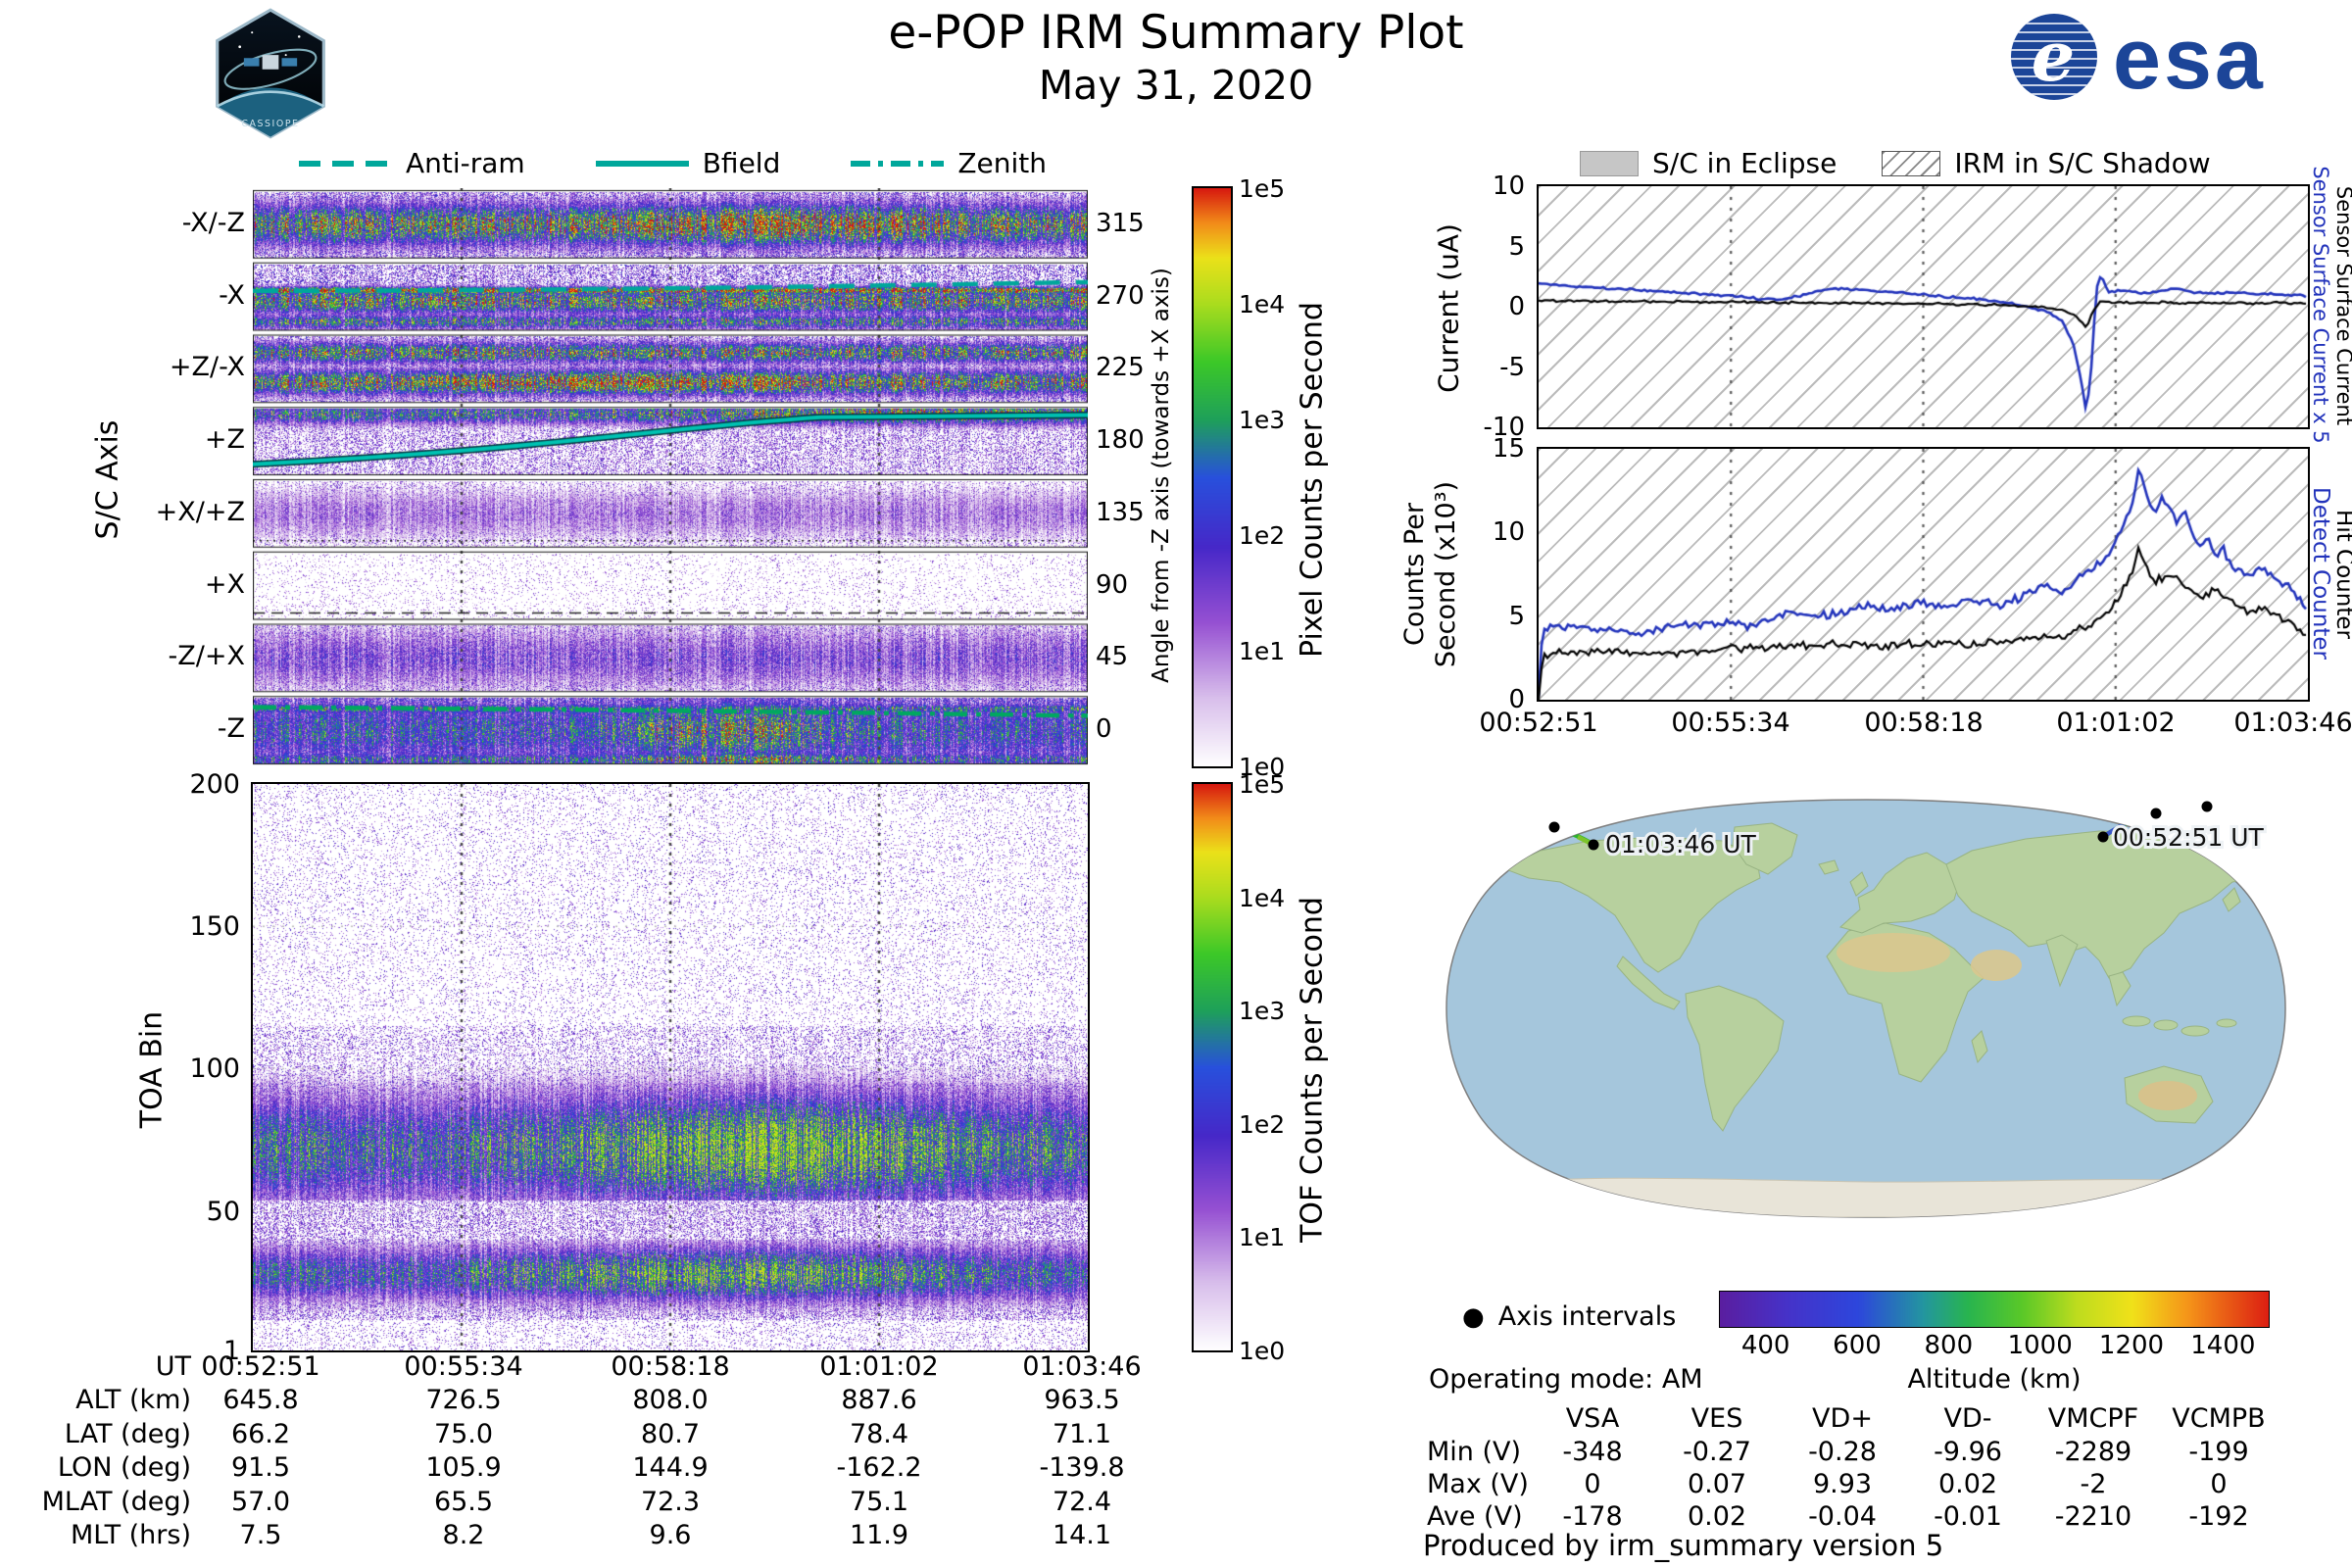 This screenshot has width=2352, height=1568. I want to click on ephemeris-row-label: MLAT (deg), so click(116, 1502).